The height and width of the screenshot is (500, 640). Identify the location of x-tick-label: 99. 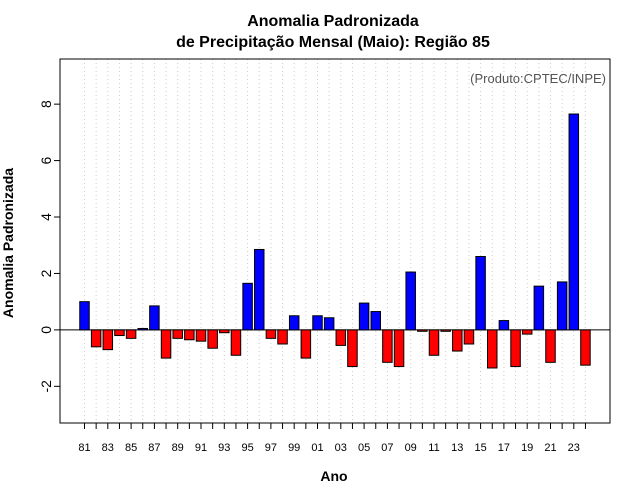
(294, 448).